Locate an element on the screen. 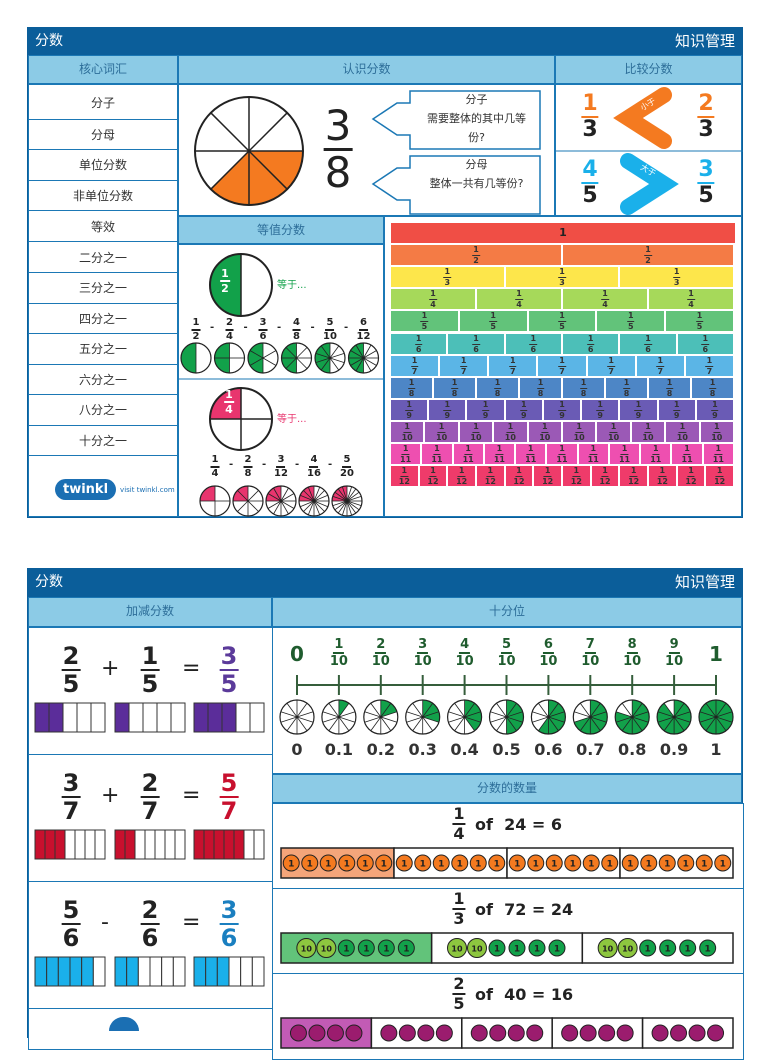 This screenshot has width=768, height=1060. vocab-item: 二分之一 is located at coordinates (103, 257).